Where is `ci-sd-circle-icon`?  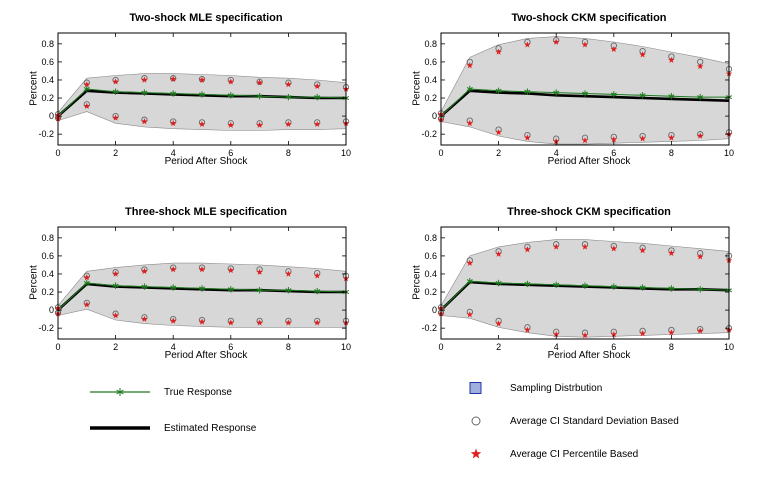 ci-sd-circle-icon is located at coordinates (476, 421).